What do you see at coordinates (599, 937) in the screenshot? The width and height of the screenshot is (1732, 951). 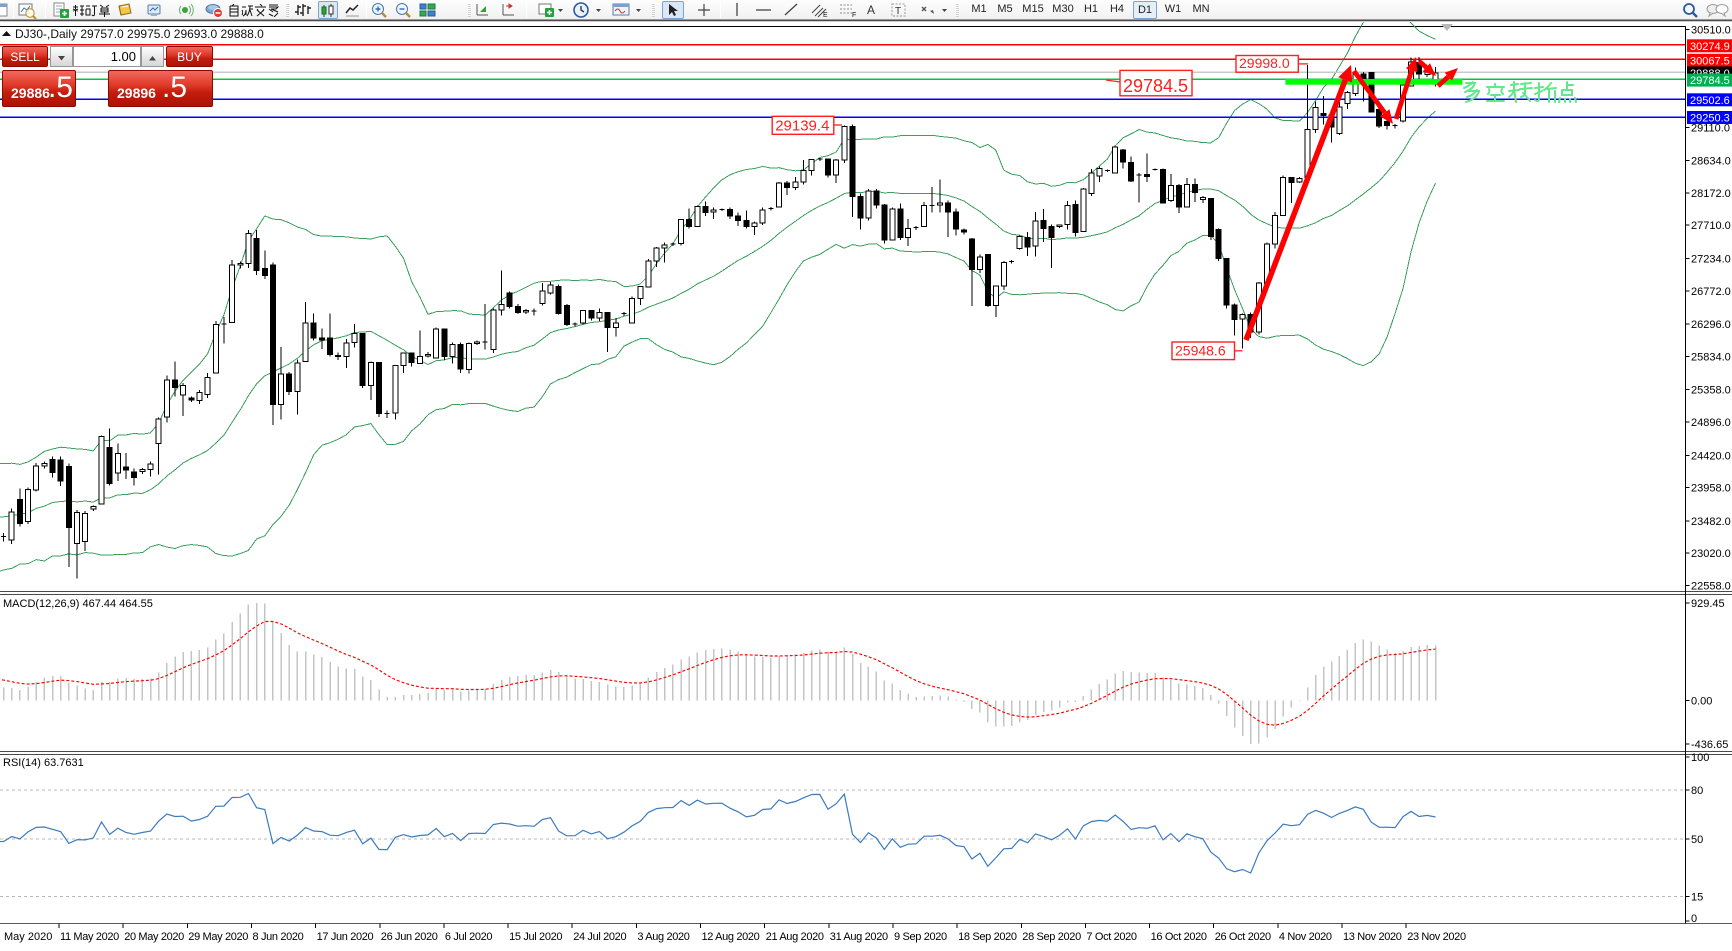 I see `svg-text: 24 Jul 2020` at bounding box center [599, 937].